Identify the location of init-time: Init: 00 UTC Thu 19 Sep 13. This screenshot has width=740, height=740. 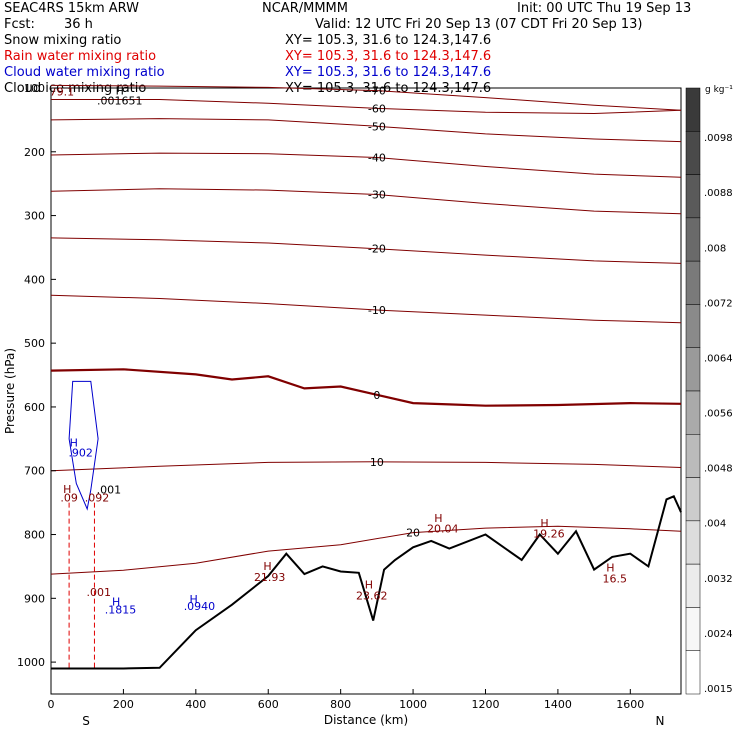
(604, 8).